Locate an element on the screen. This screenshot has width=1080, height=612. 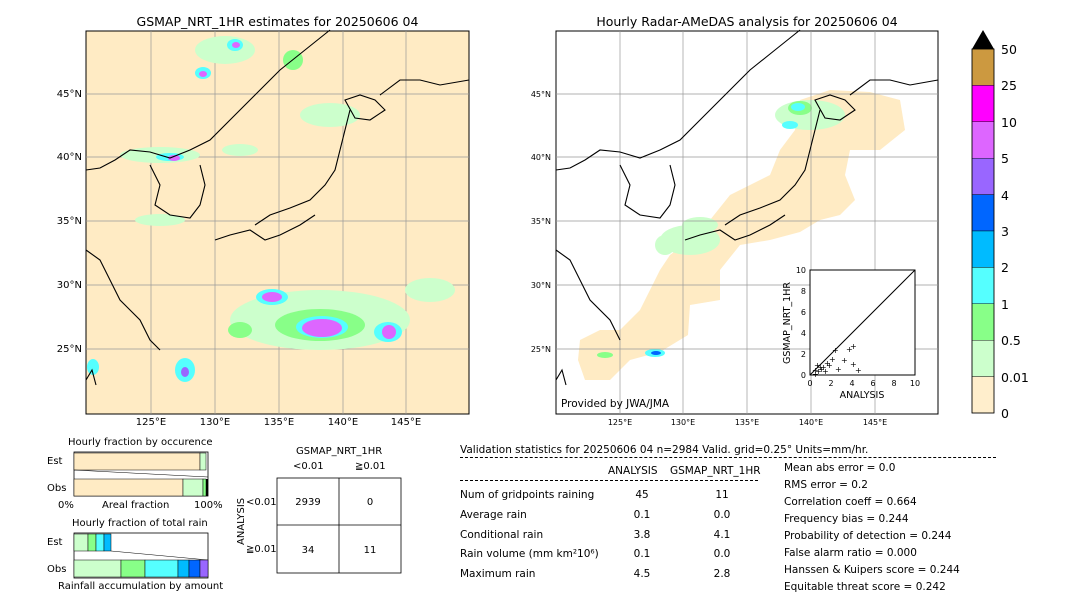
score-line: Mean abs error = 0.0 is located at coordinates (840, 468).